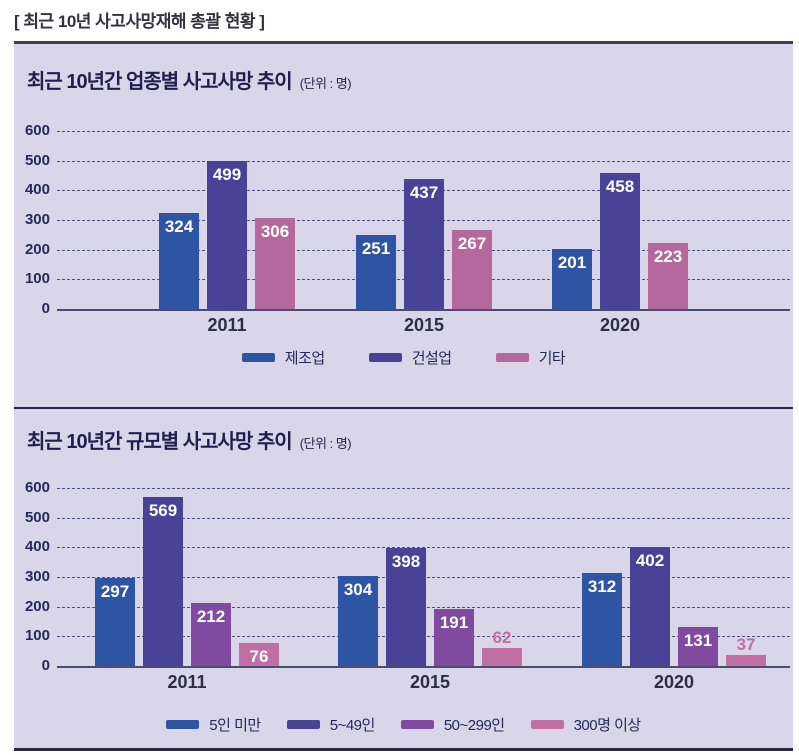  What do you see at coordinates (258, 357) in the screenshot?
I see `legend-swatch-제조업` at bounding box center [258, 357].